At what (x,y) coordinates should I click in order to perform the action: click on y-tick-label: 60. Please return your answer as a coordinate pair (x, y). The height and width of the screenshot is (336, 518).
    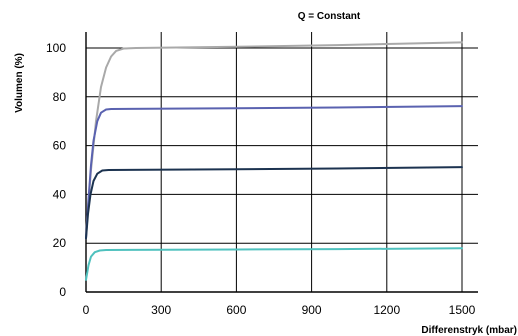
    Looking at the image, I should click on (60, 146).